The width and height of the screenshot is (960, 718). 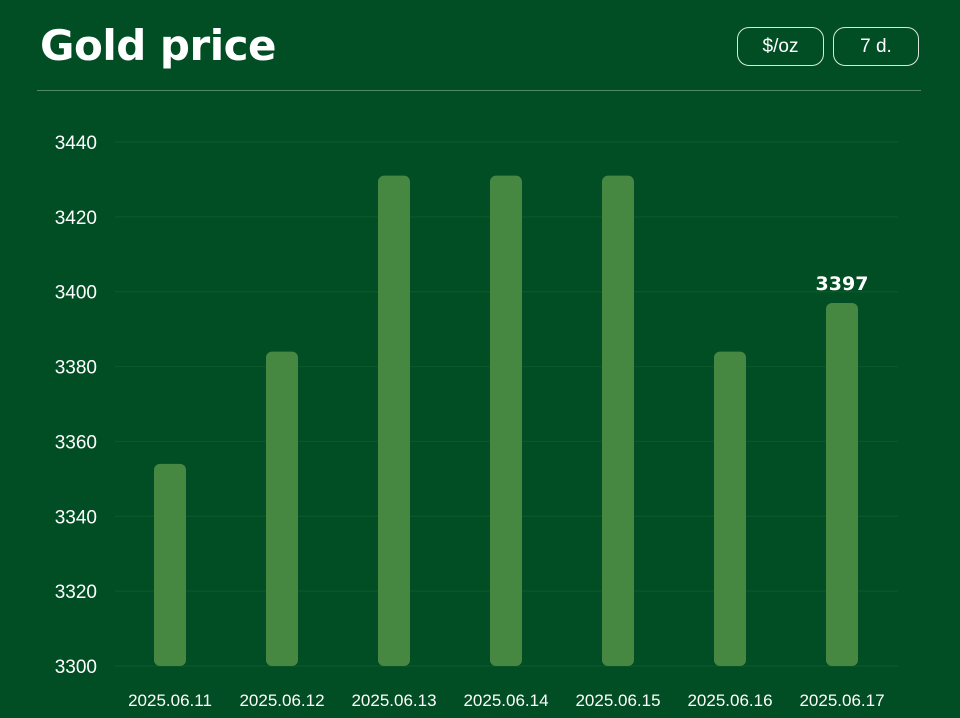 What do you see at coordinates (281, 700) in the screenshot?
I see `x-tick-label: 2025.06.12` at bounding box center [281, 700].